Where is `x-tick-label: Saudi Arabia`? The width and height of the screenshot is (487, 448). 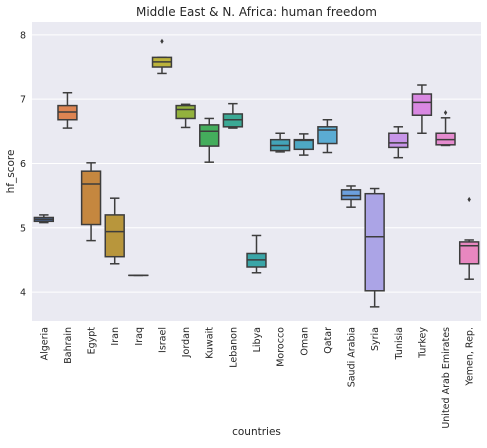 x-tick-label: Saudi Arabia is located at coordinates (352, 357).